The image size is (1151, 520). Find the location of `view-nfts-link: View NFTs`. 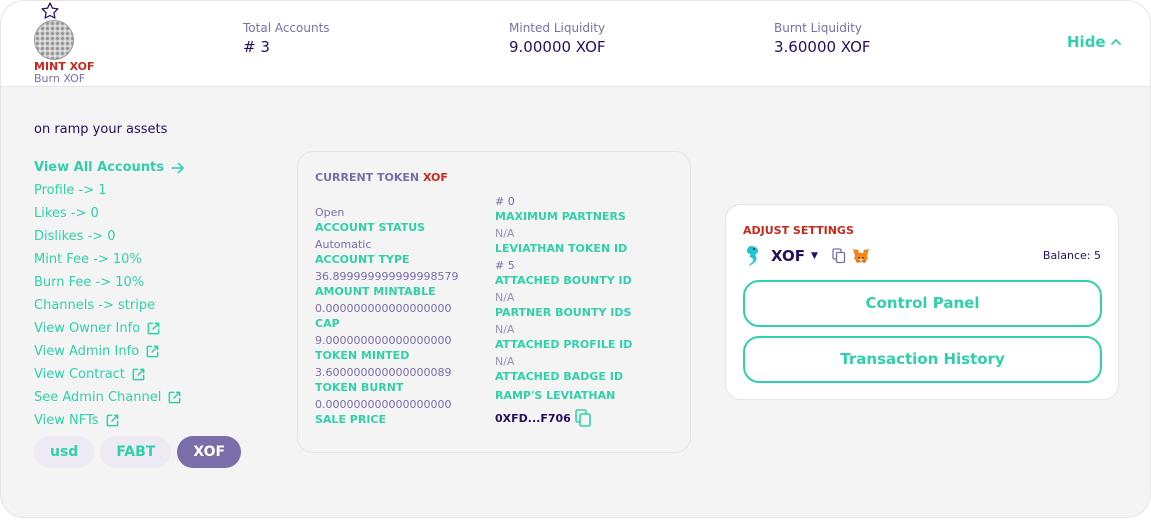

view-nfts-link: View NFTs is located at coordinates (110, 420).